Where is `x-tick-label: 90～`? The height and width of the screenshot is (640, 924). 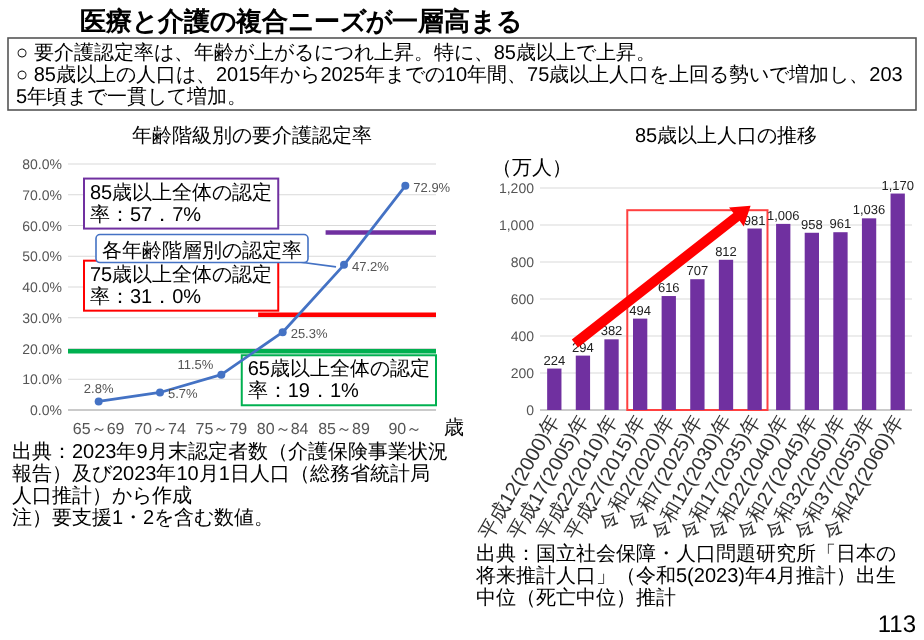
x-tick-label: 90～ is located at coordinates (405, 429).